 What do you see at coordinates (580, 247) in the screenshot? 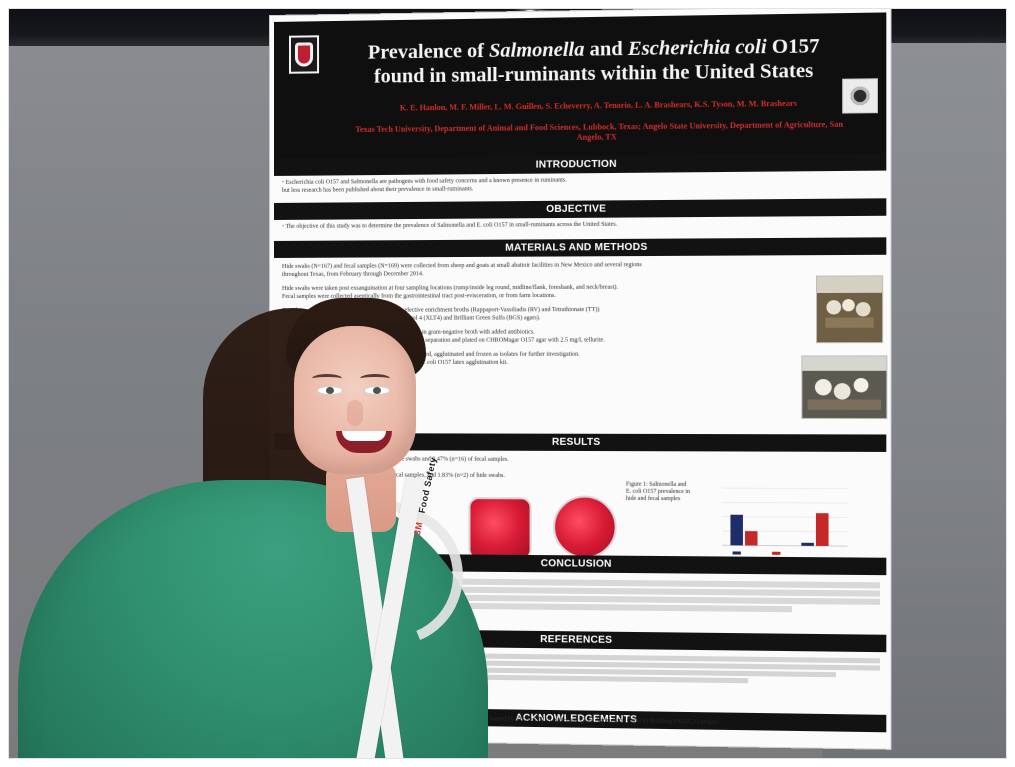
I see `section-materials: MATERIALS AND METHODS` at bounding box center [580, 247].